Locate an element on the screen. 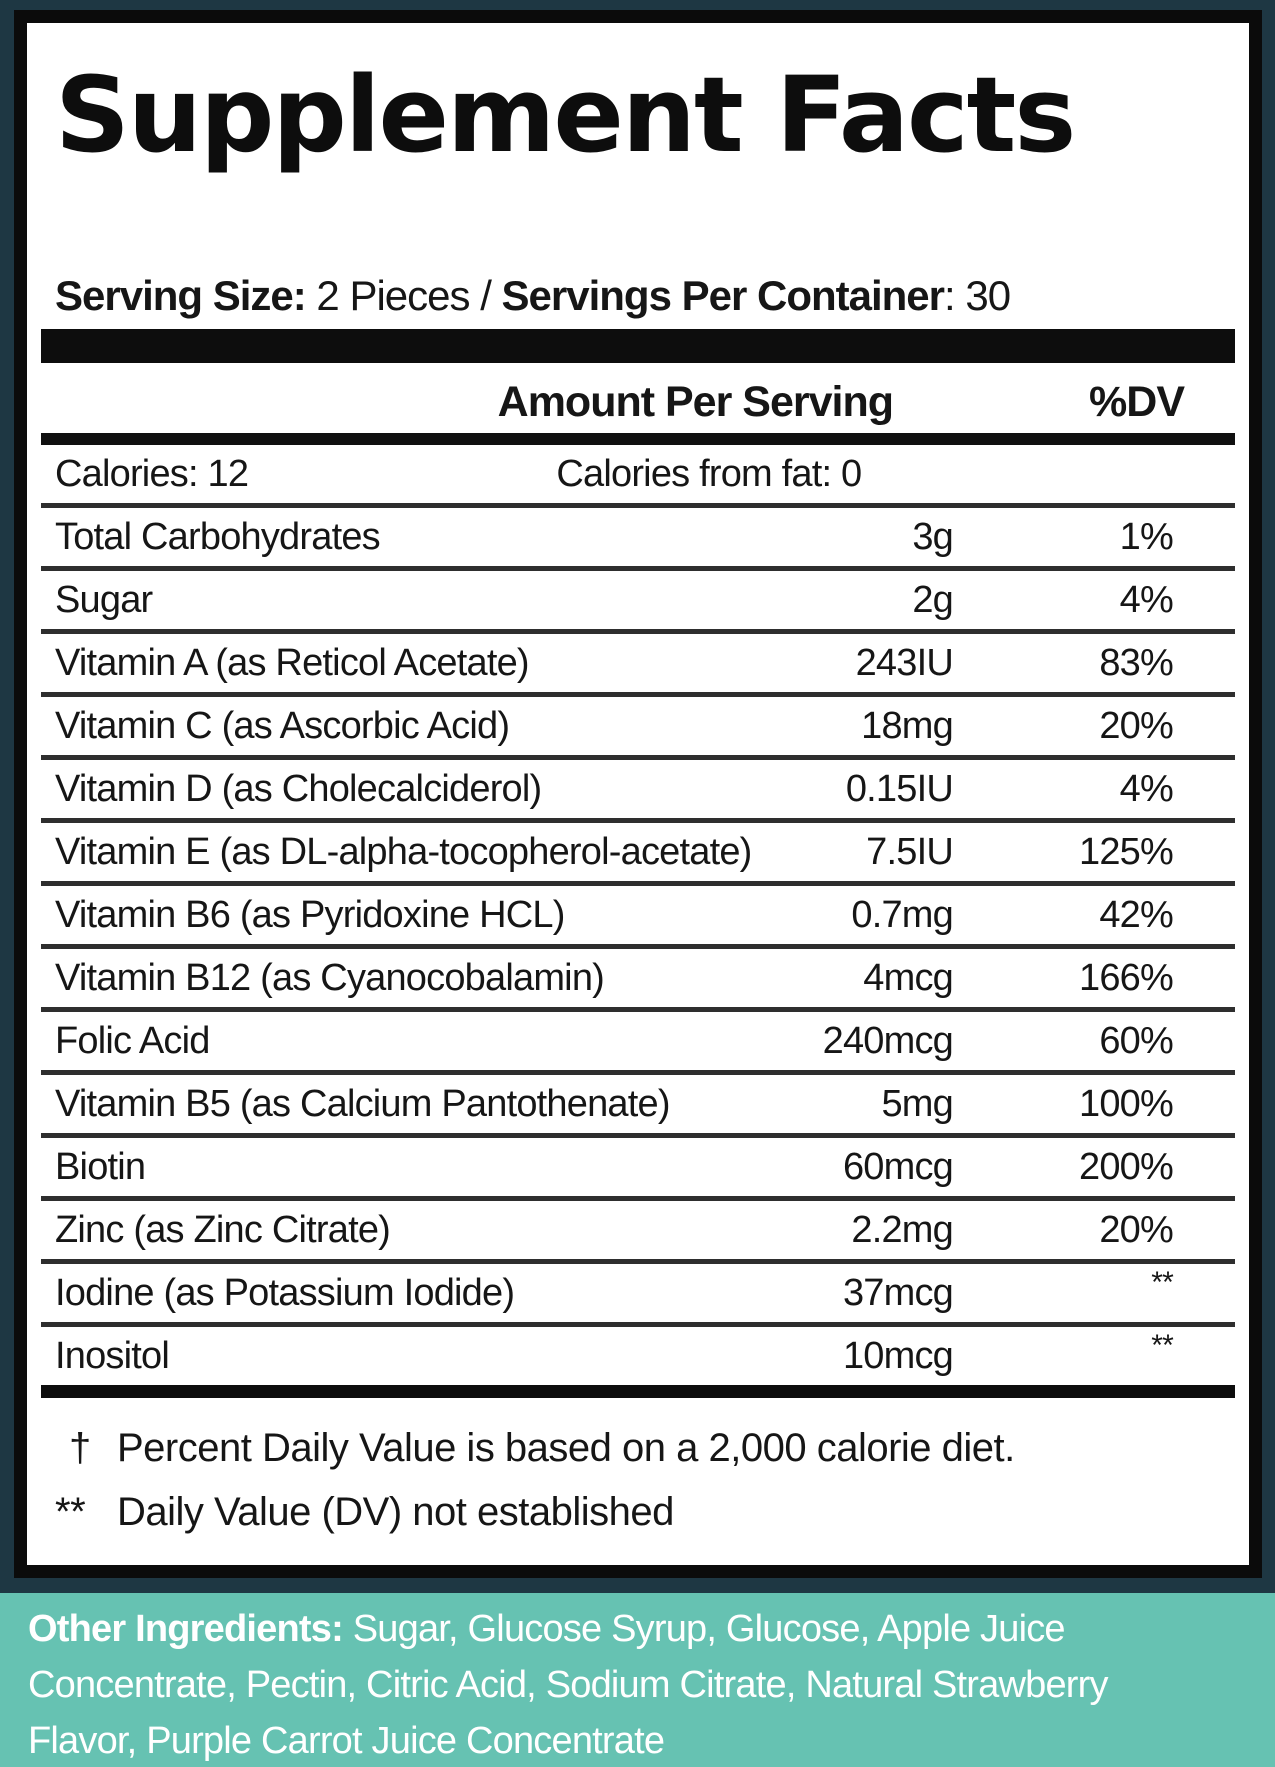  row-dv: 200% is located at coordinates (1126, 1167).